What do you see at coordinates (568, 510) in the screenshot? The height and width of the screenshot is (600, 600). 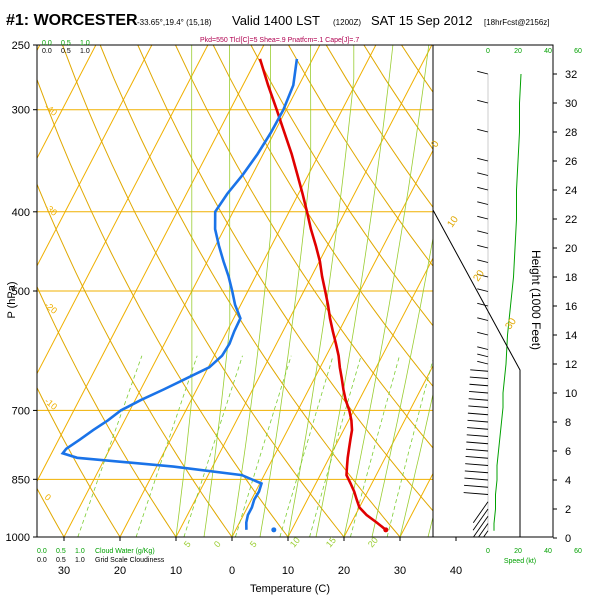 I see `height-tick-label: 2` at bounding box center [568, 510].